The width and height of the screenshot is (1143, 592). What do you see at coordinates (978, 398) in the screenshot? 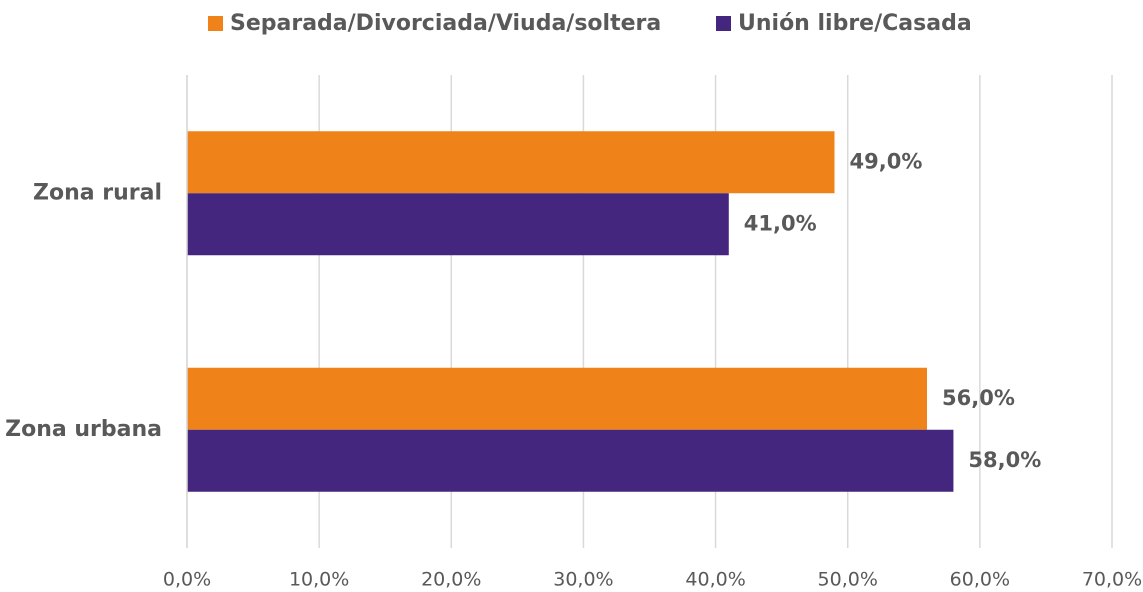
I see `value-label: 56,0%` at bounding box center [978, 398].